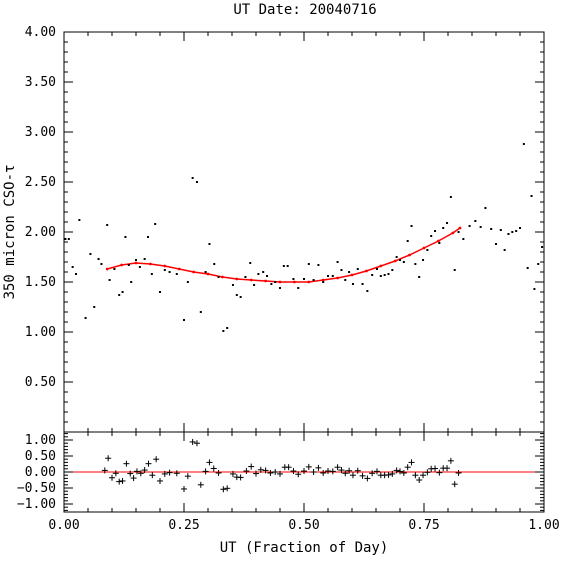 Image resolution: width=574 pixels, height=574 pixels. What do you see at coordinates (40, 232) in the screenshot?
I see `y-tick-label: 2.00` at bounding box center [40, 232].